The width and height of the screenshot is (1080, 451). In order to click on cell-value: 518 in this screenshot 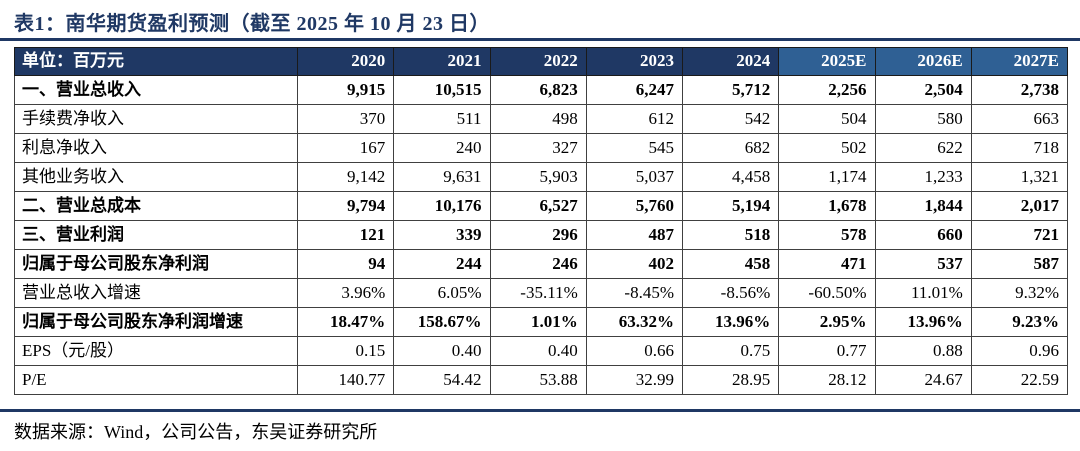, I will do `click(730, 235)`.